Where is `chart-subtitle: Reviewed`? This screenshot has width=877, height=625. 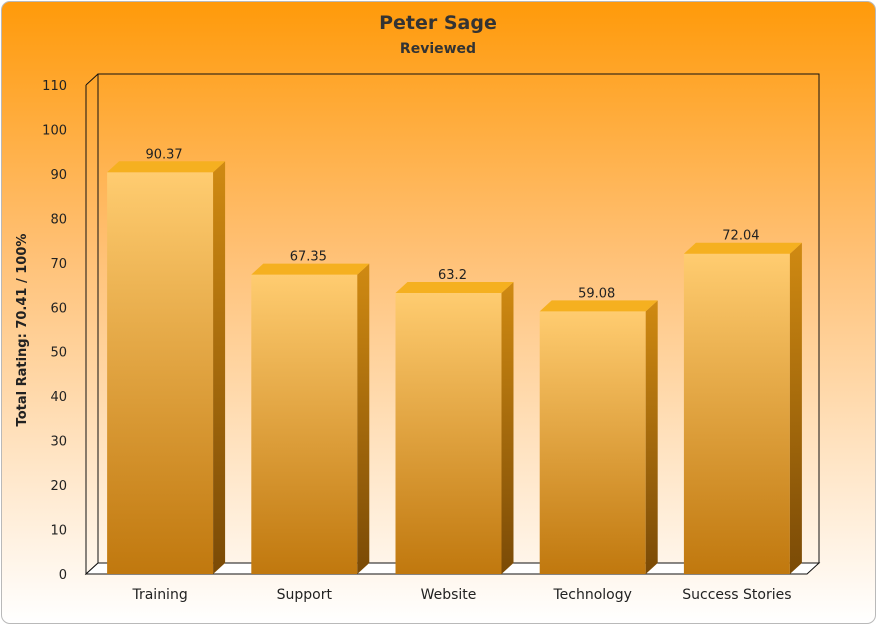 chart-subtitle: Reviewed is located at coordinates (438, 49).